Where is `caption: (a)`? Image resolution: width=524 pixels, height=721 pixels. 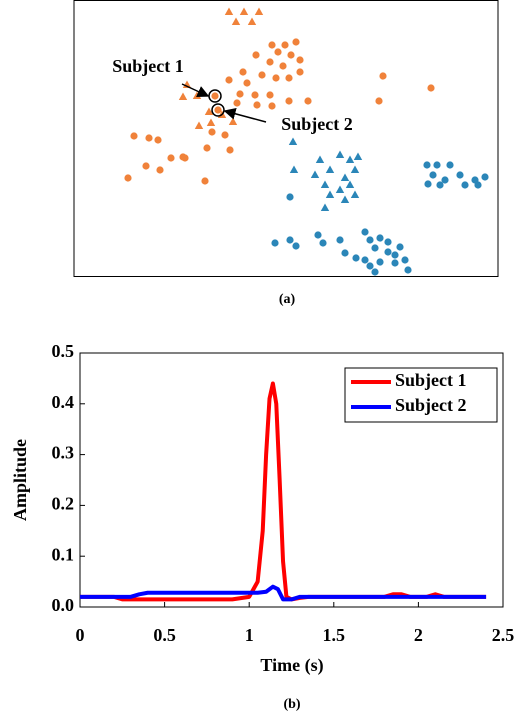
caption: (a) is located at coordinates (287, 299).